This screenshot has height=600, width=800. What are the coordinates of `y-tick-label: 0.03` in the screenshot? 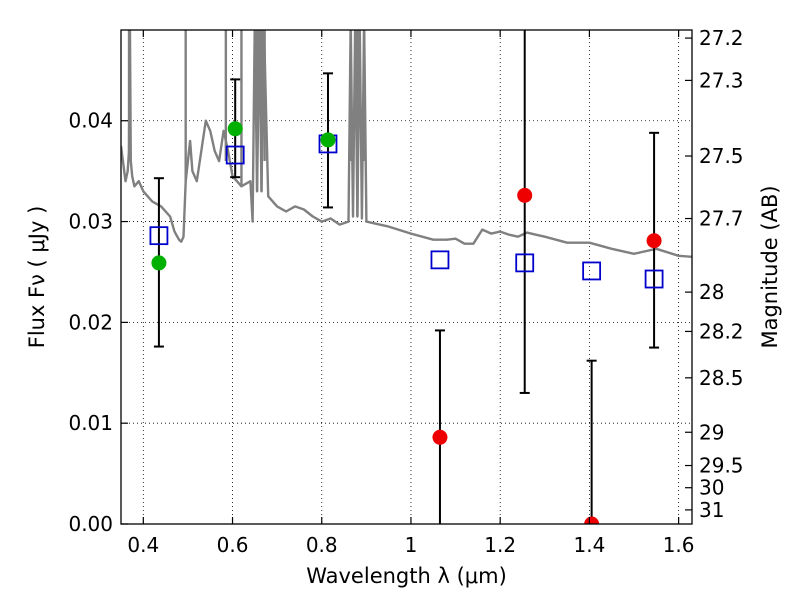 It's located at (90, 222).